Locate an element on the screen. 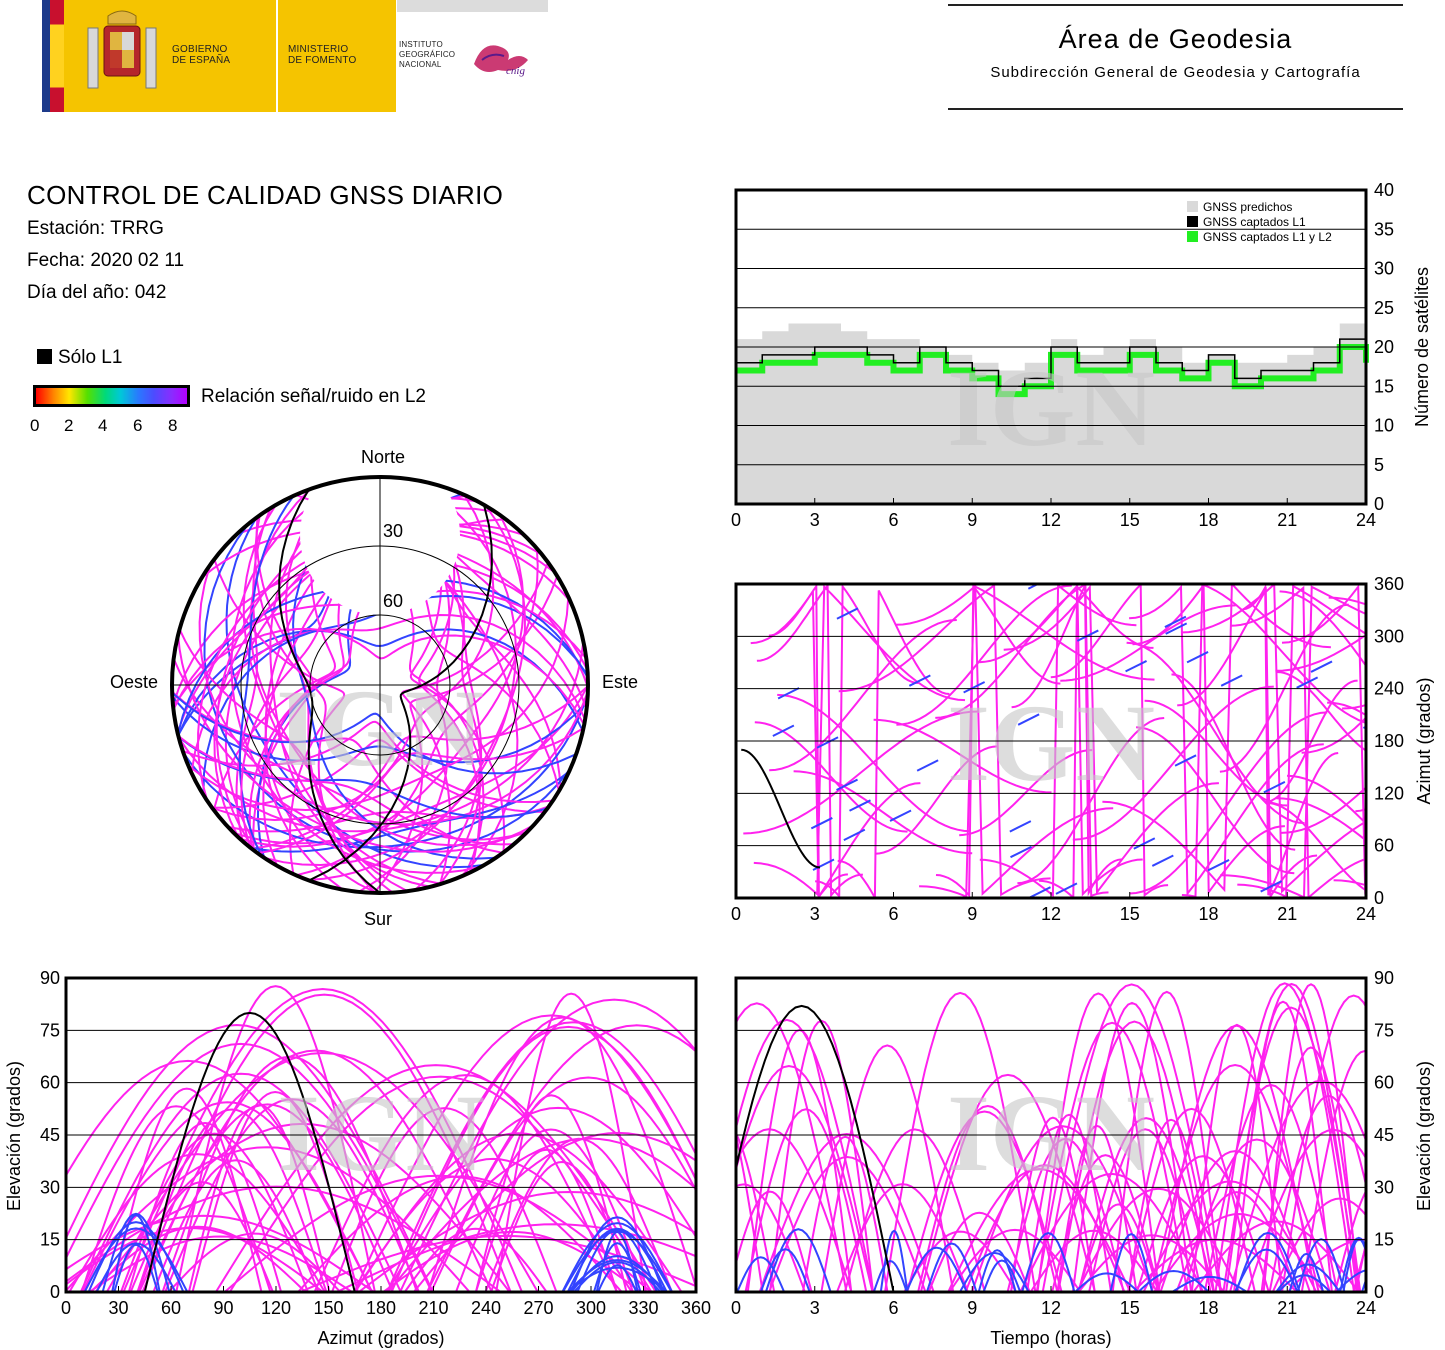 The width and height of the screenshot is (1445, 1350). y-axis-label: Azimut (grados) is located at coordinates (1424, 740).